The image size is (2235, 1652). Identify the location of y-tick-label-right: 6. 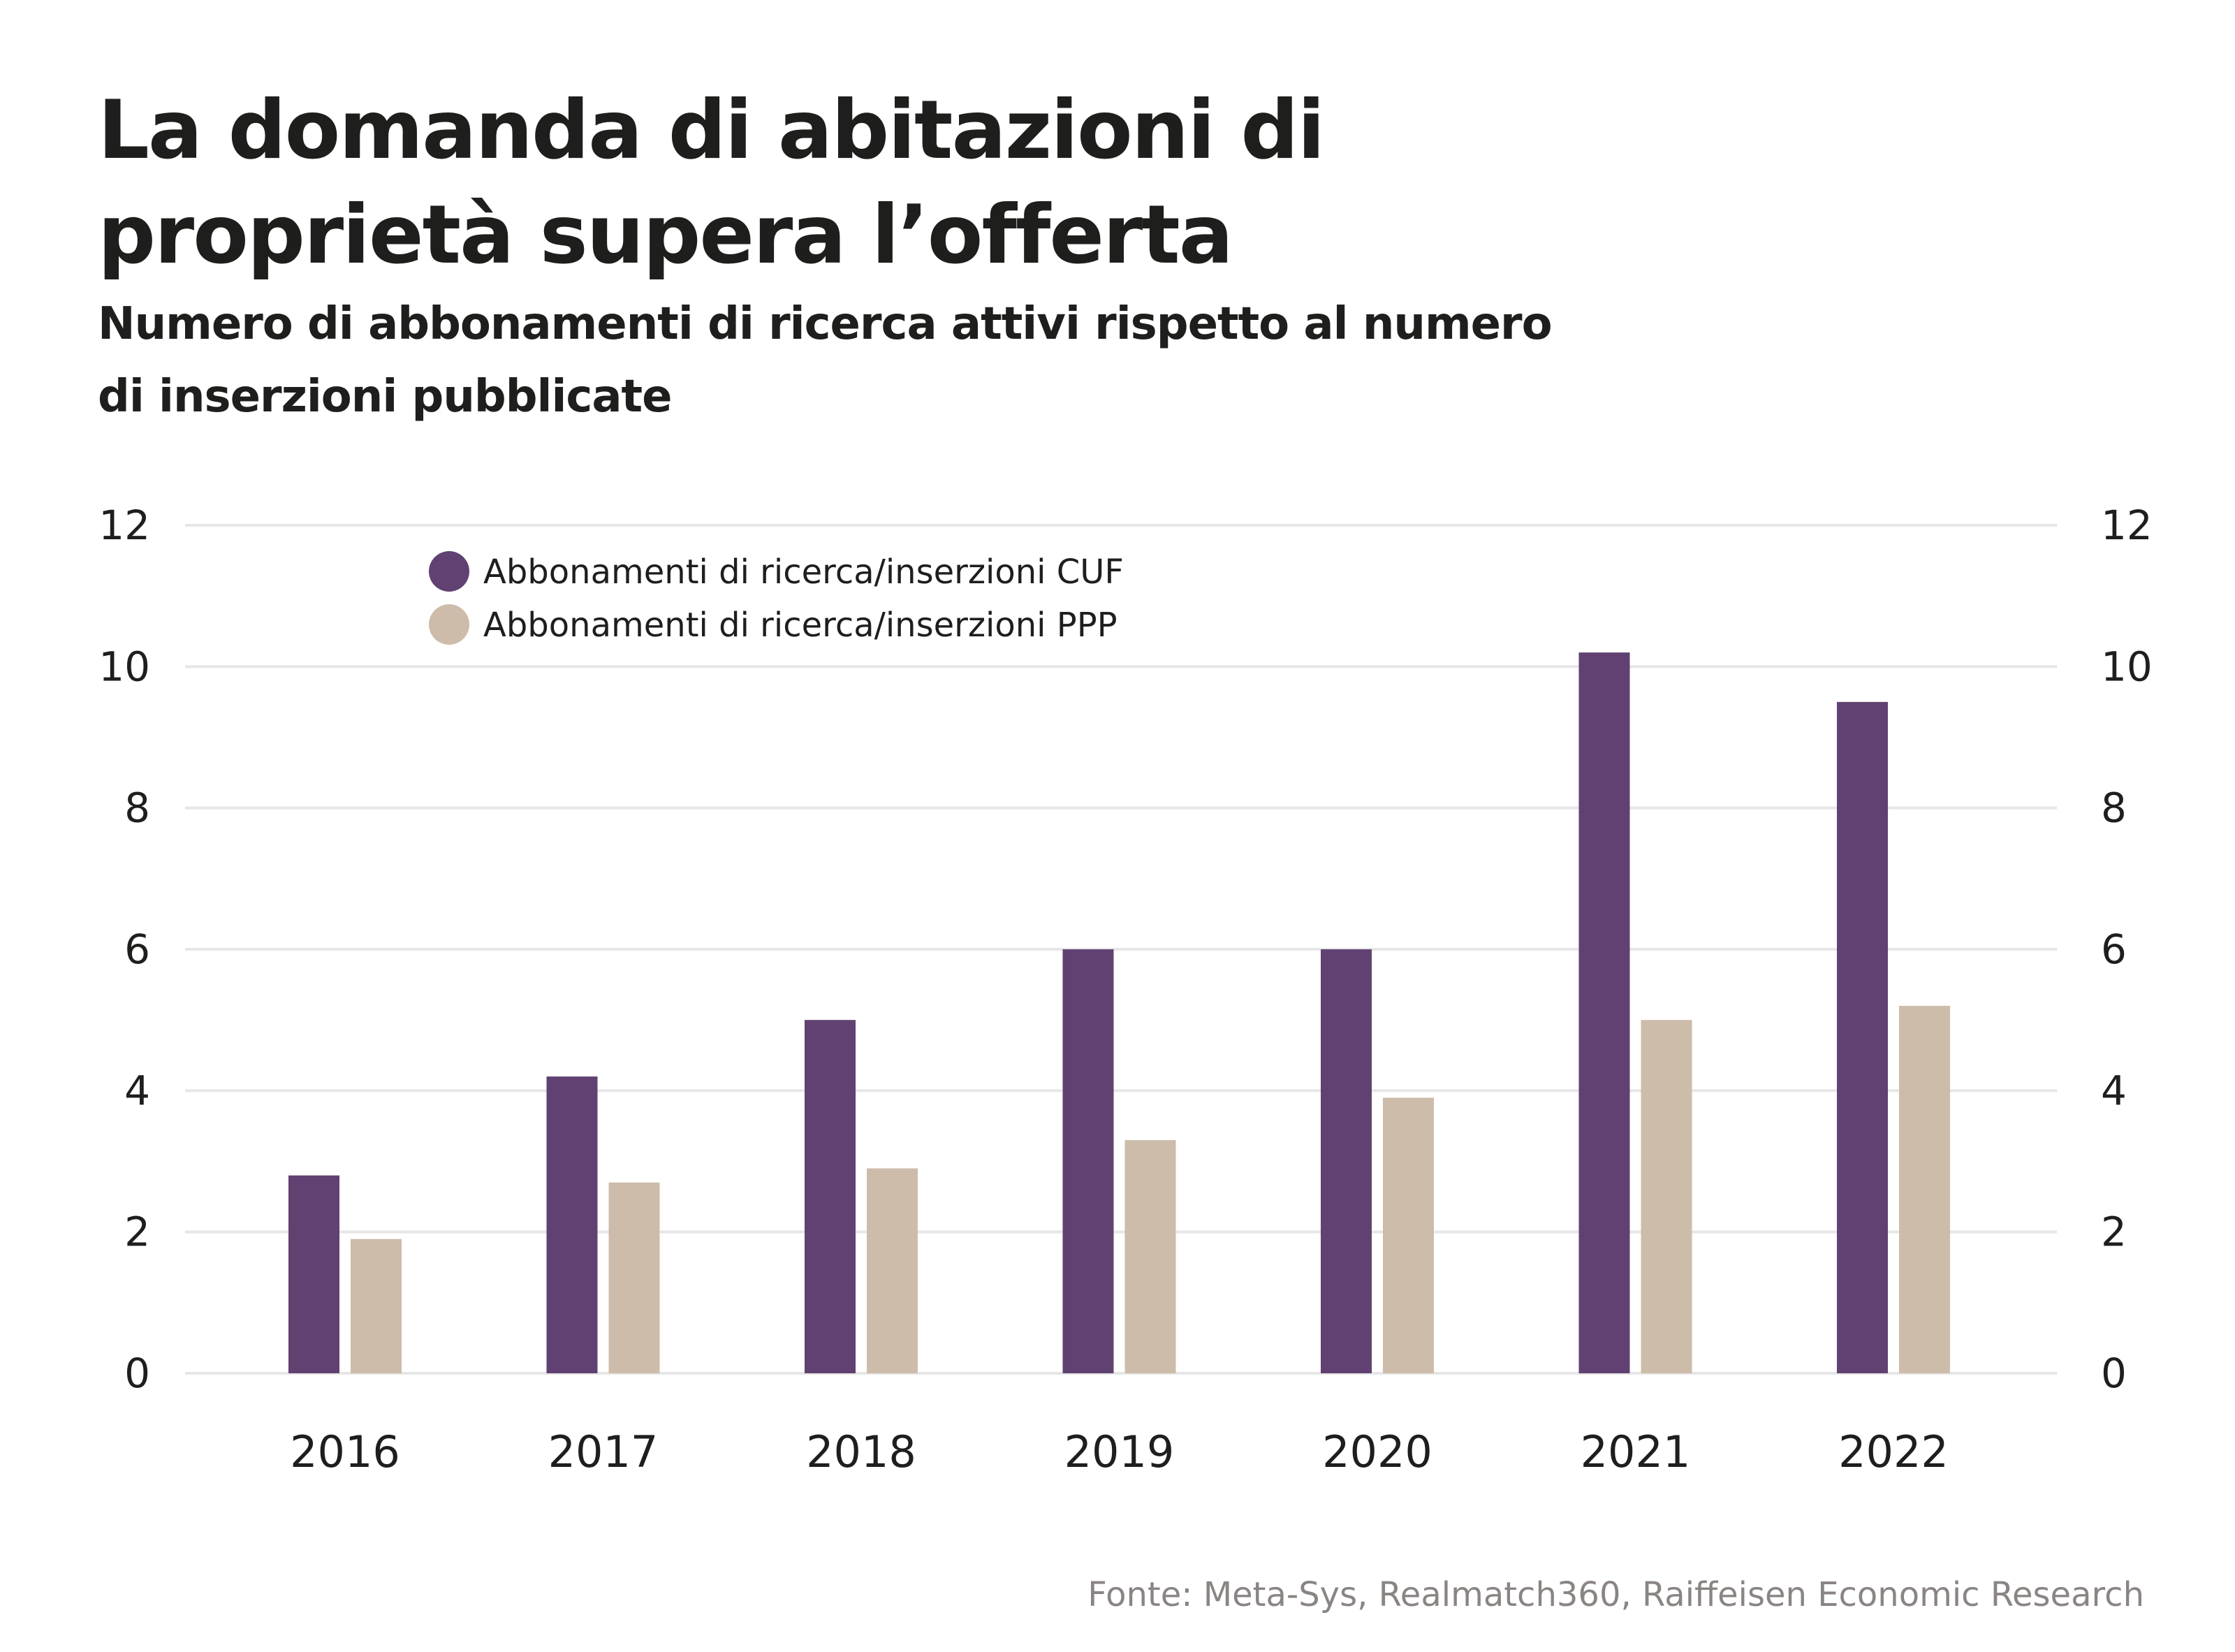
(2114, 949).